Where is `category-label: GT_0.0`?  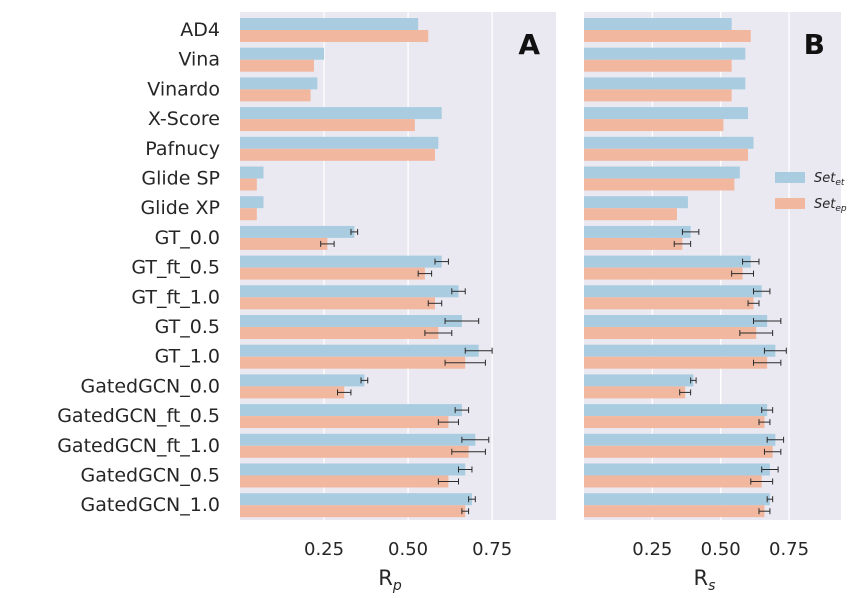
category-label: GT_0.0 is located at coordinates (187, 238).